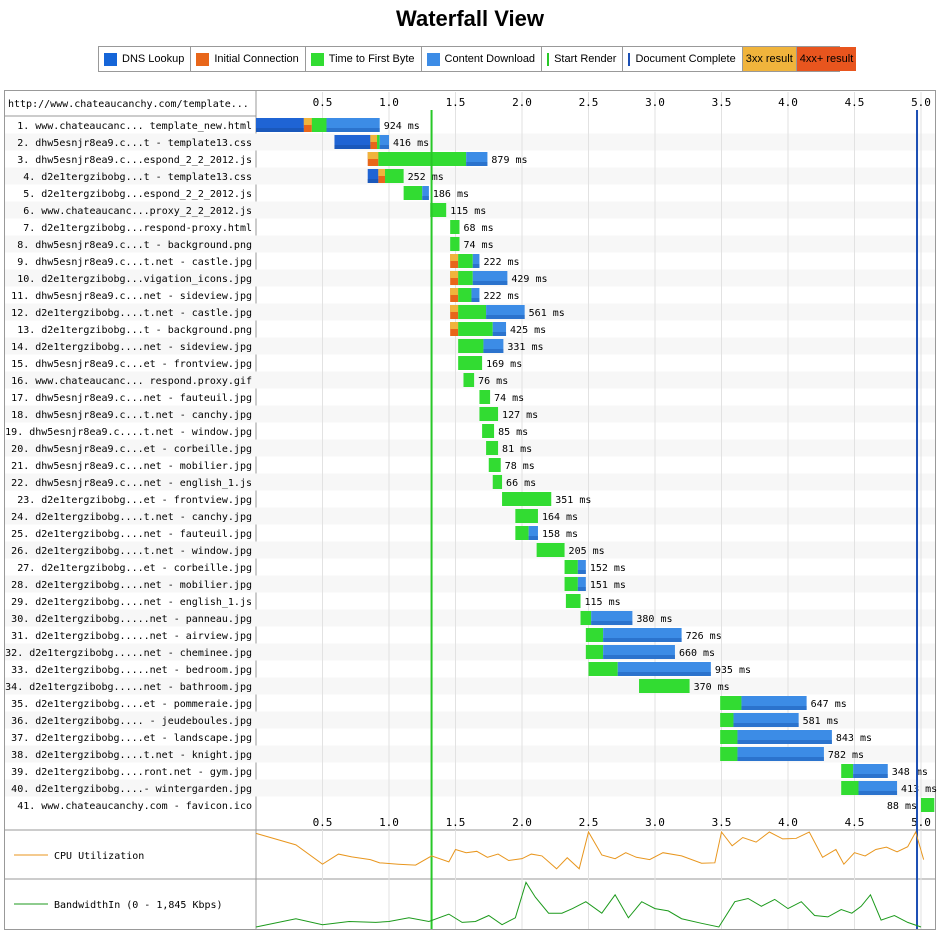  What do you see at coordinates (855, 822) in the screenshot?
I see `x-tick-label-bottom: 4.5` at bounding box center [855, 822].